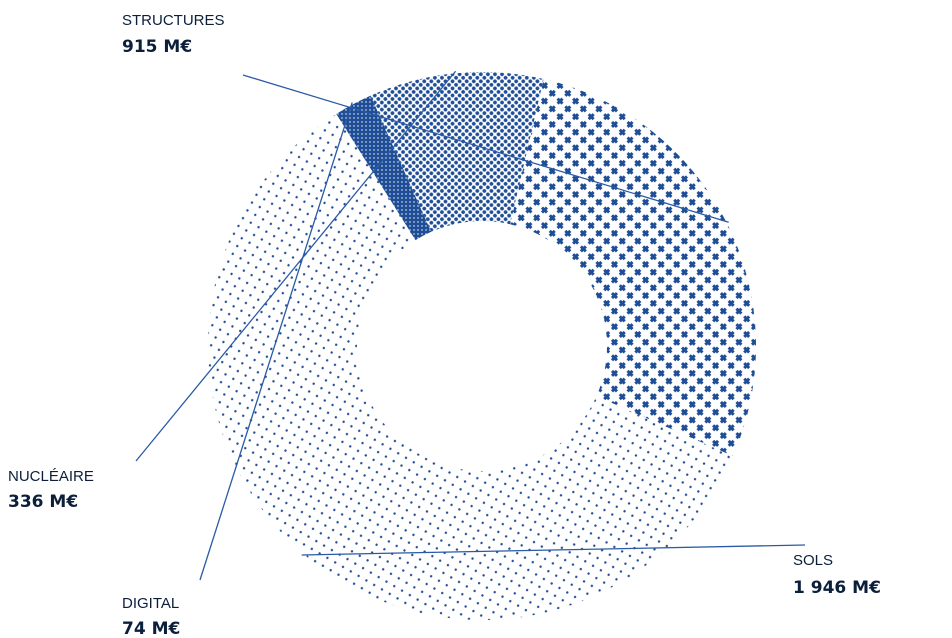  I want to click on slice-label-nucleaire: NUCLÉAIRE, so click(51, 476).